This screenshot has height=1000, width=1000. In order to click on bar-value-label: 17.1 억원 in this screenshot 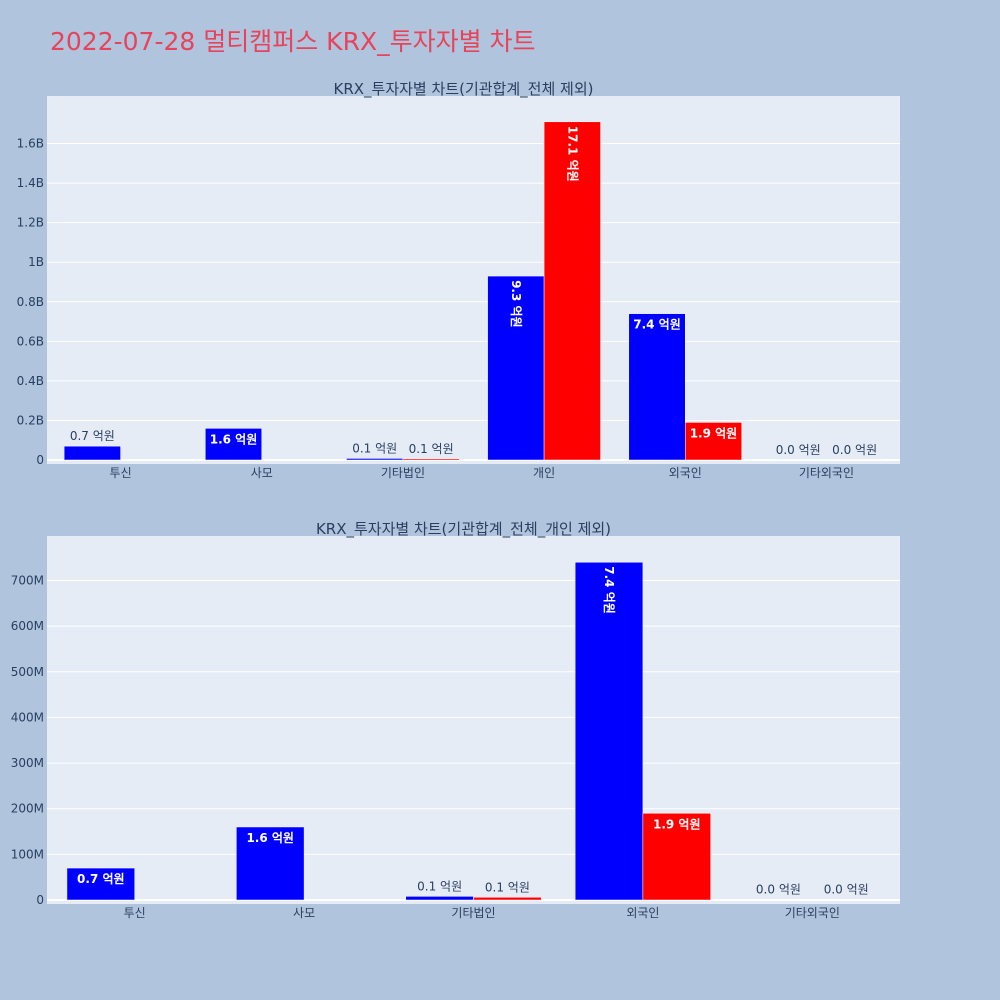, I will do `click(572, 154)`.